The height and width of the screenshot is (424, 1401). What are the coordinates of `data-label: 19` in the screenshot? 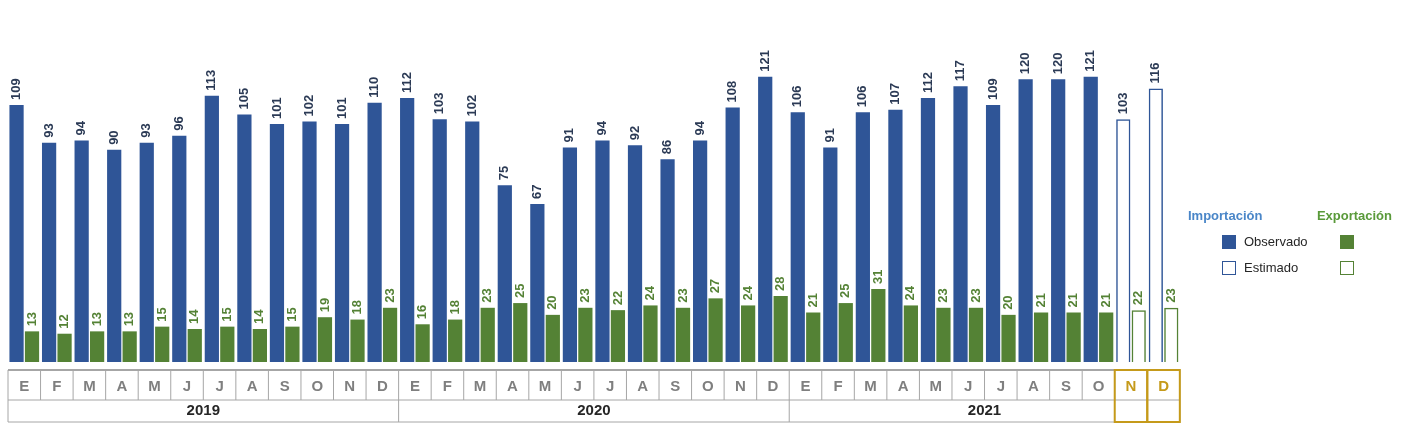 It's located at (324, 305).